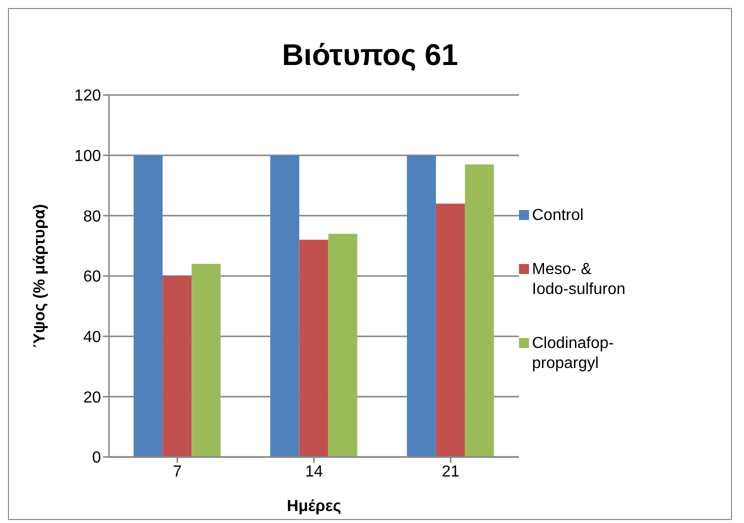 This screenshot has width=744, height=523. Describe the element at coordinates (92, 337) in the screenshot. I see `y-tick-label: 40` at that location.